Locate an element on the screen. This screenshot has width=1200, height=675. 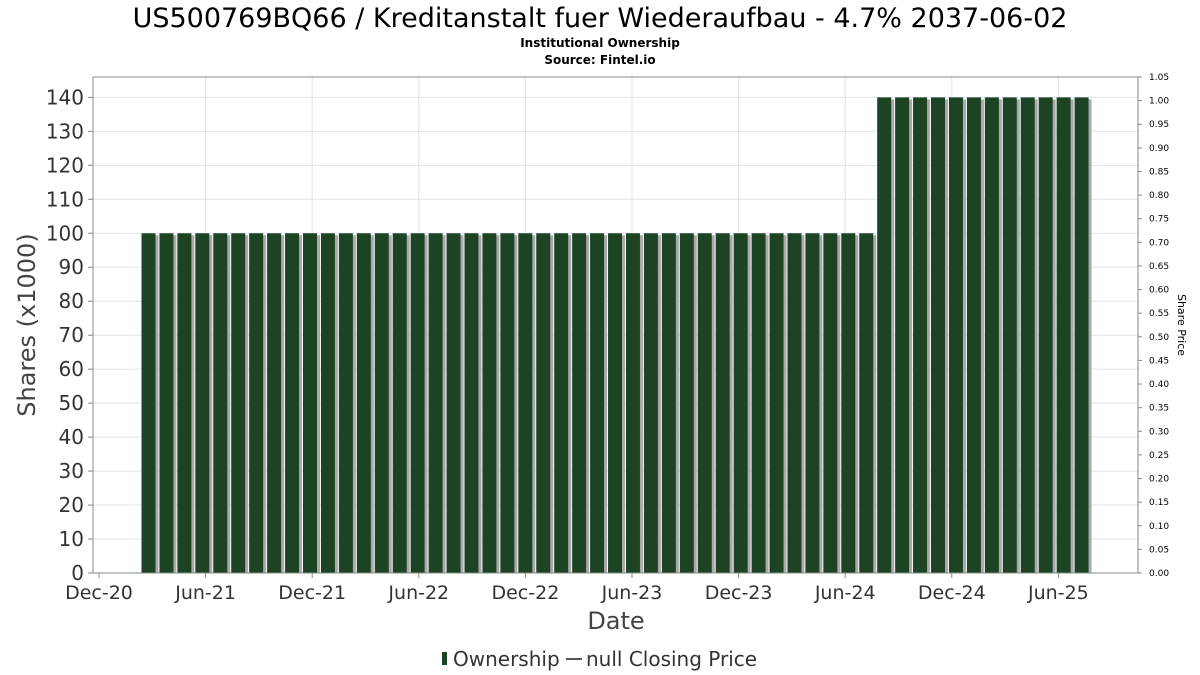
y2-tick-label: 0.45 is located at coordinates (1159, 361).